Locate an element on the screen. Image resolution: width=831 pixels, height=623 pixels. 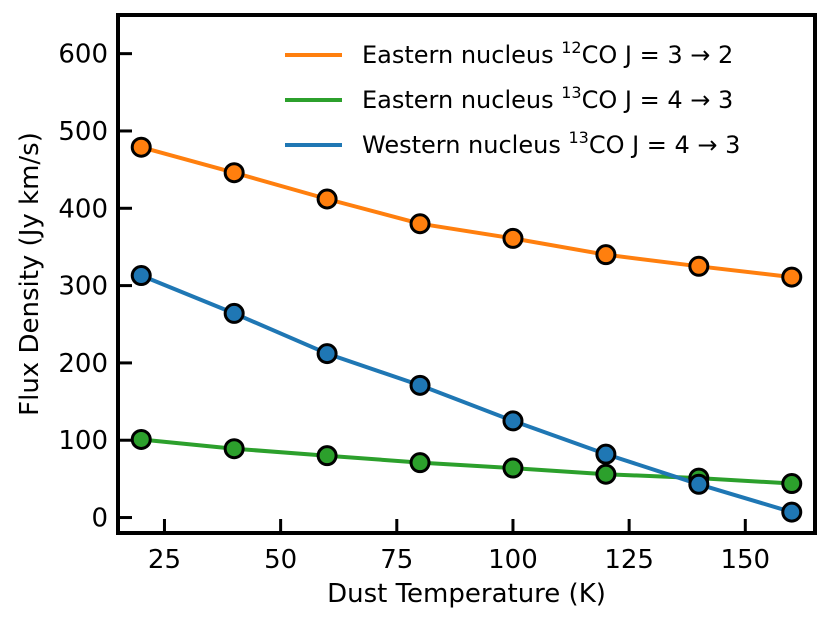
x-tick-label: 125 is located at coordinates (629, 560).